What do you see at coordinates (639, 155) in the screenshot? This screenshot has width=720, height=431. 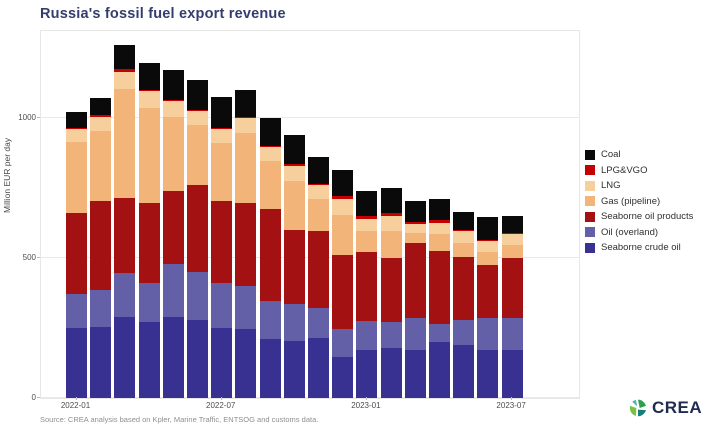 I see `legend-item: Coal` at bounding box center [639, 155].